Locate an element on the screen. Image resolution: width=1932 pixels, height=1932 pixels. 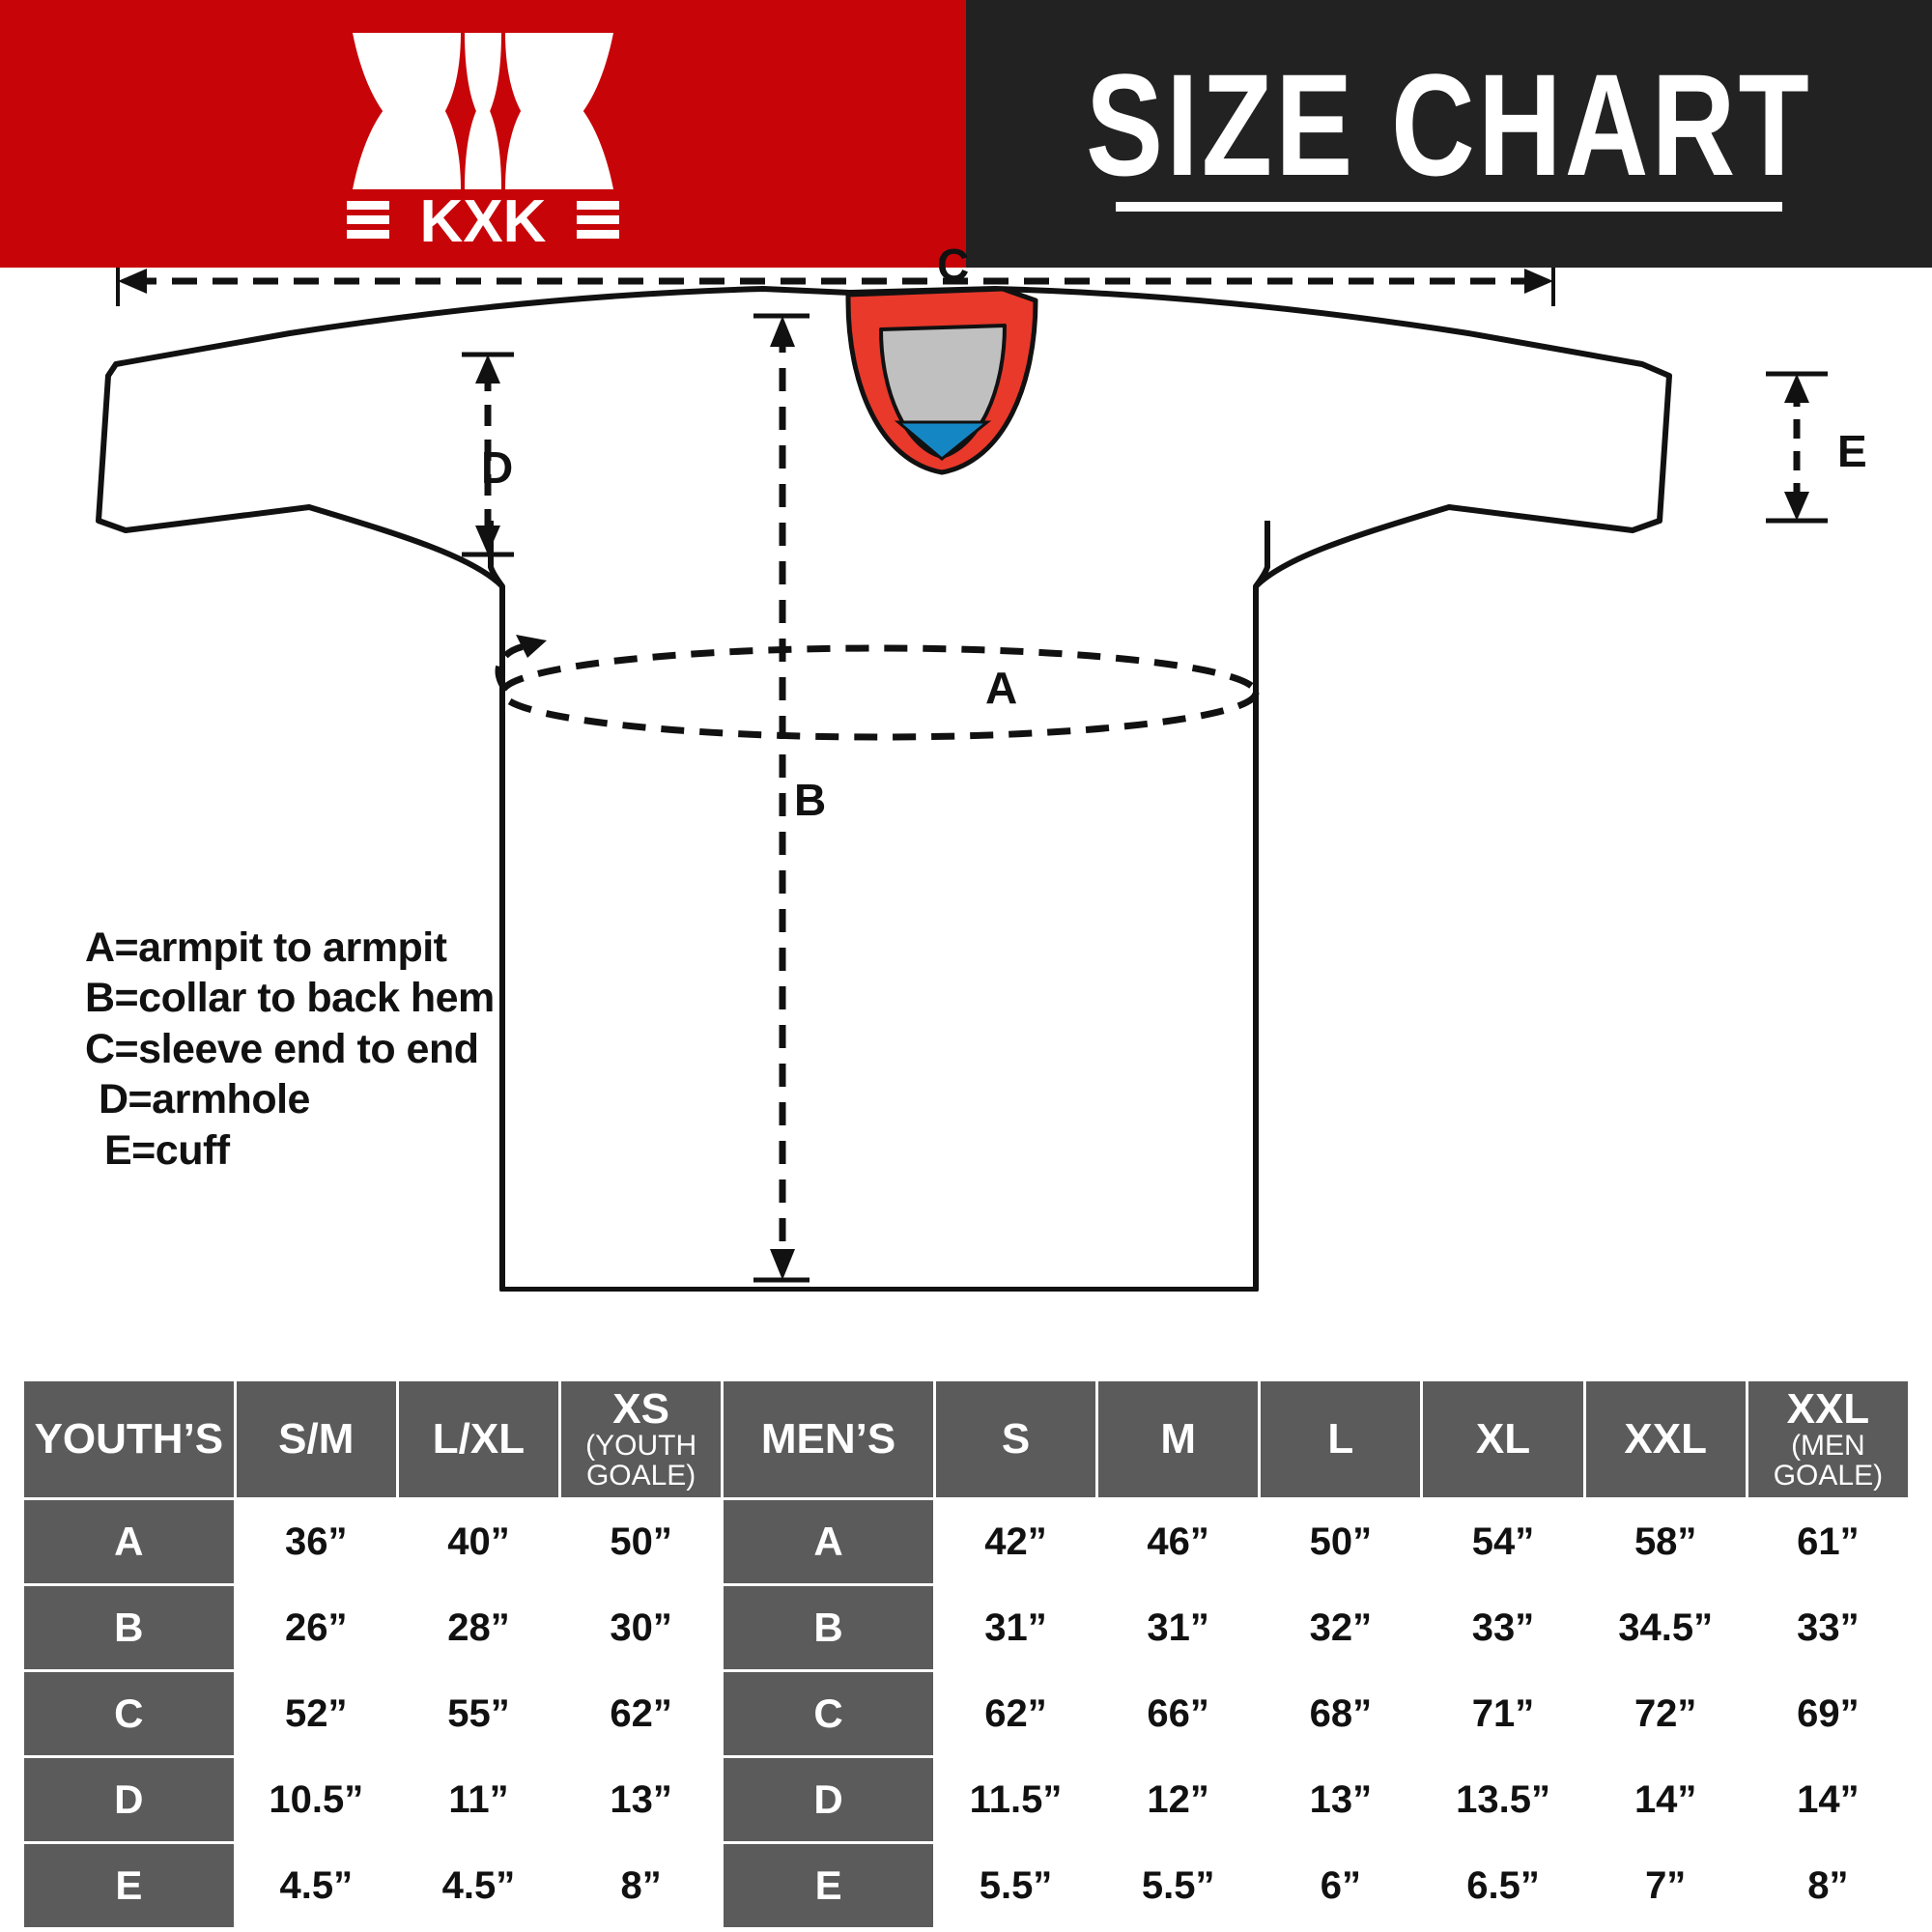
row-label-men: C is located at coordinates (828, 1713).